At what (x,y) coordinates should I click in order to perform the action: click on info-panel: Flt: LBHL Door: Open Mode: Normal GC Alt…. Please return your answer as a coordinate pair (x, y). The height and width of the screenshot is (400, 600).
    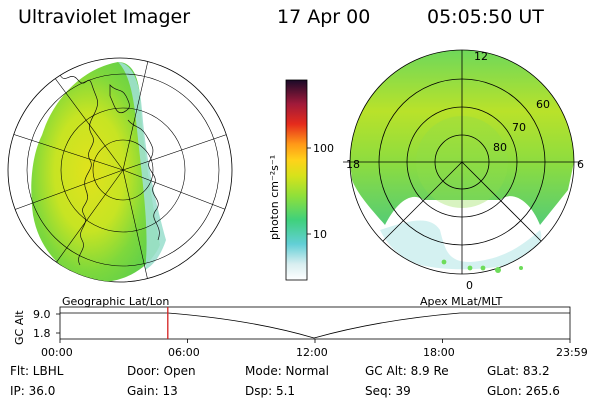
    Looking at the image, I should click on (285, 381).